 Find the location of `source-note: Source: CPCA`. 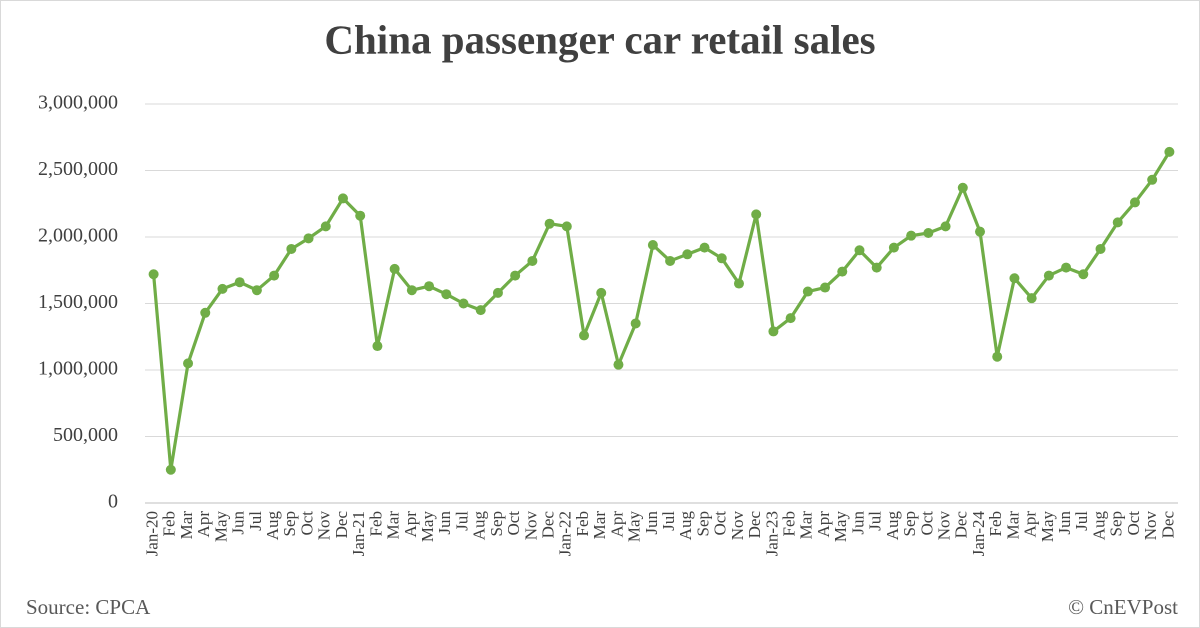

source-note: Source: CPCA is located at coordinates (88, 607).